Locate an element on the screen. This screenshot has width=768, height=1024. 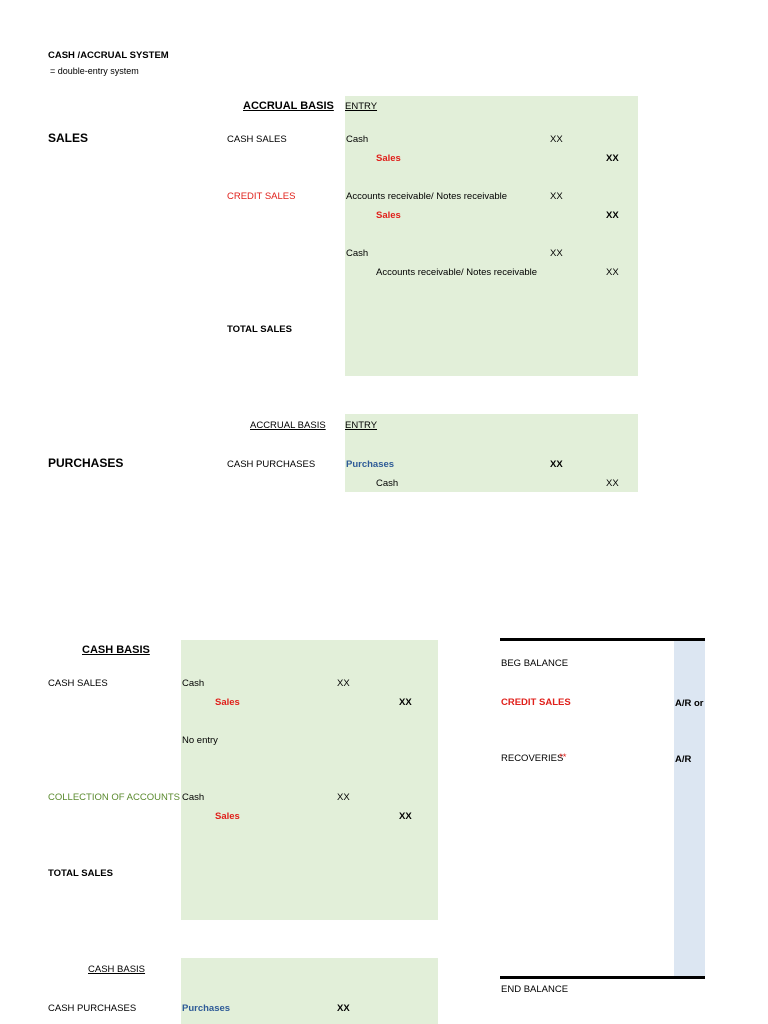
t-account-column: A/R or A/R is located at coordinates (689, 808).